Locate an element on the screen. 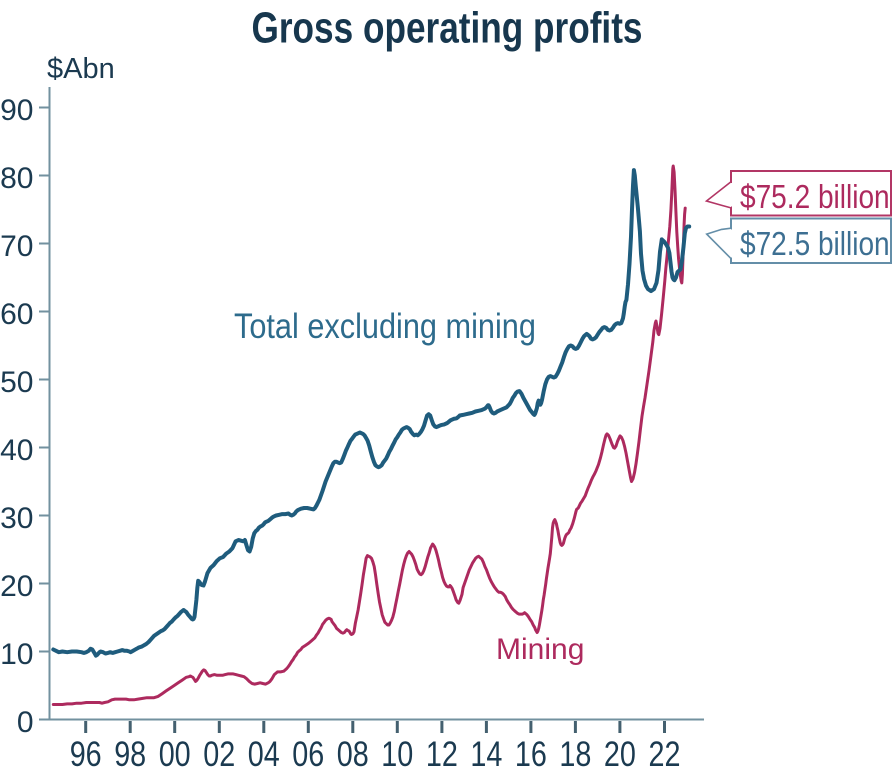 This screenshot has width=894, height=770. svg-text: 96 is located at coordinates (86, 752).